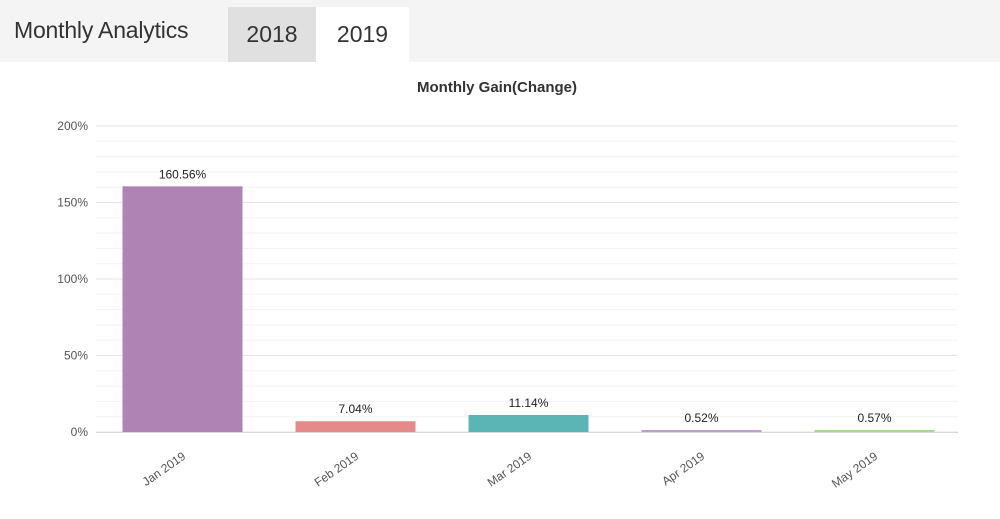 This screenshot has width=1000, height=519. What do you see at coordinates (337, 469) in the screenshot?
I see `x-tick-label: Feb 2019` at bounding box center [337, 469].